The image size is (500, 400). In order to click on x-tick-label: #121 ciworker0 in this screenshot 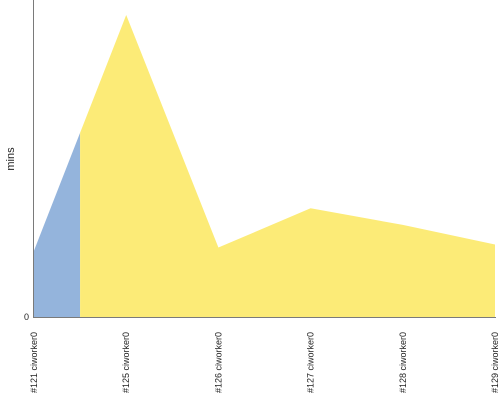, I will do `click(34, 362)`.